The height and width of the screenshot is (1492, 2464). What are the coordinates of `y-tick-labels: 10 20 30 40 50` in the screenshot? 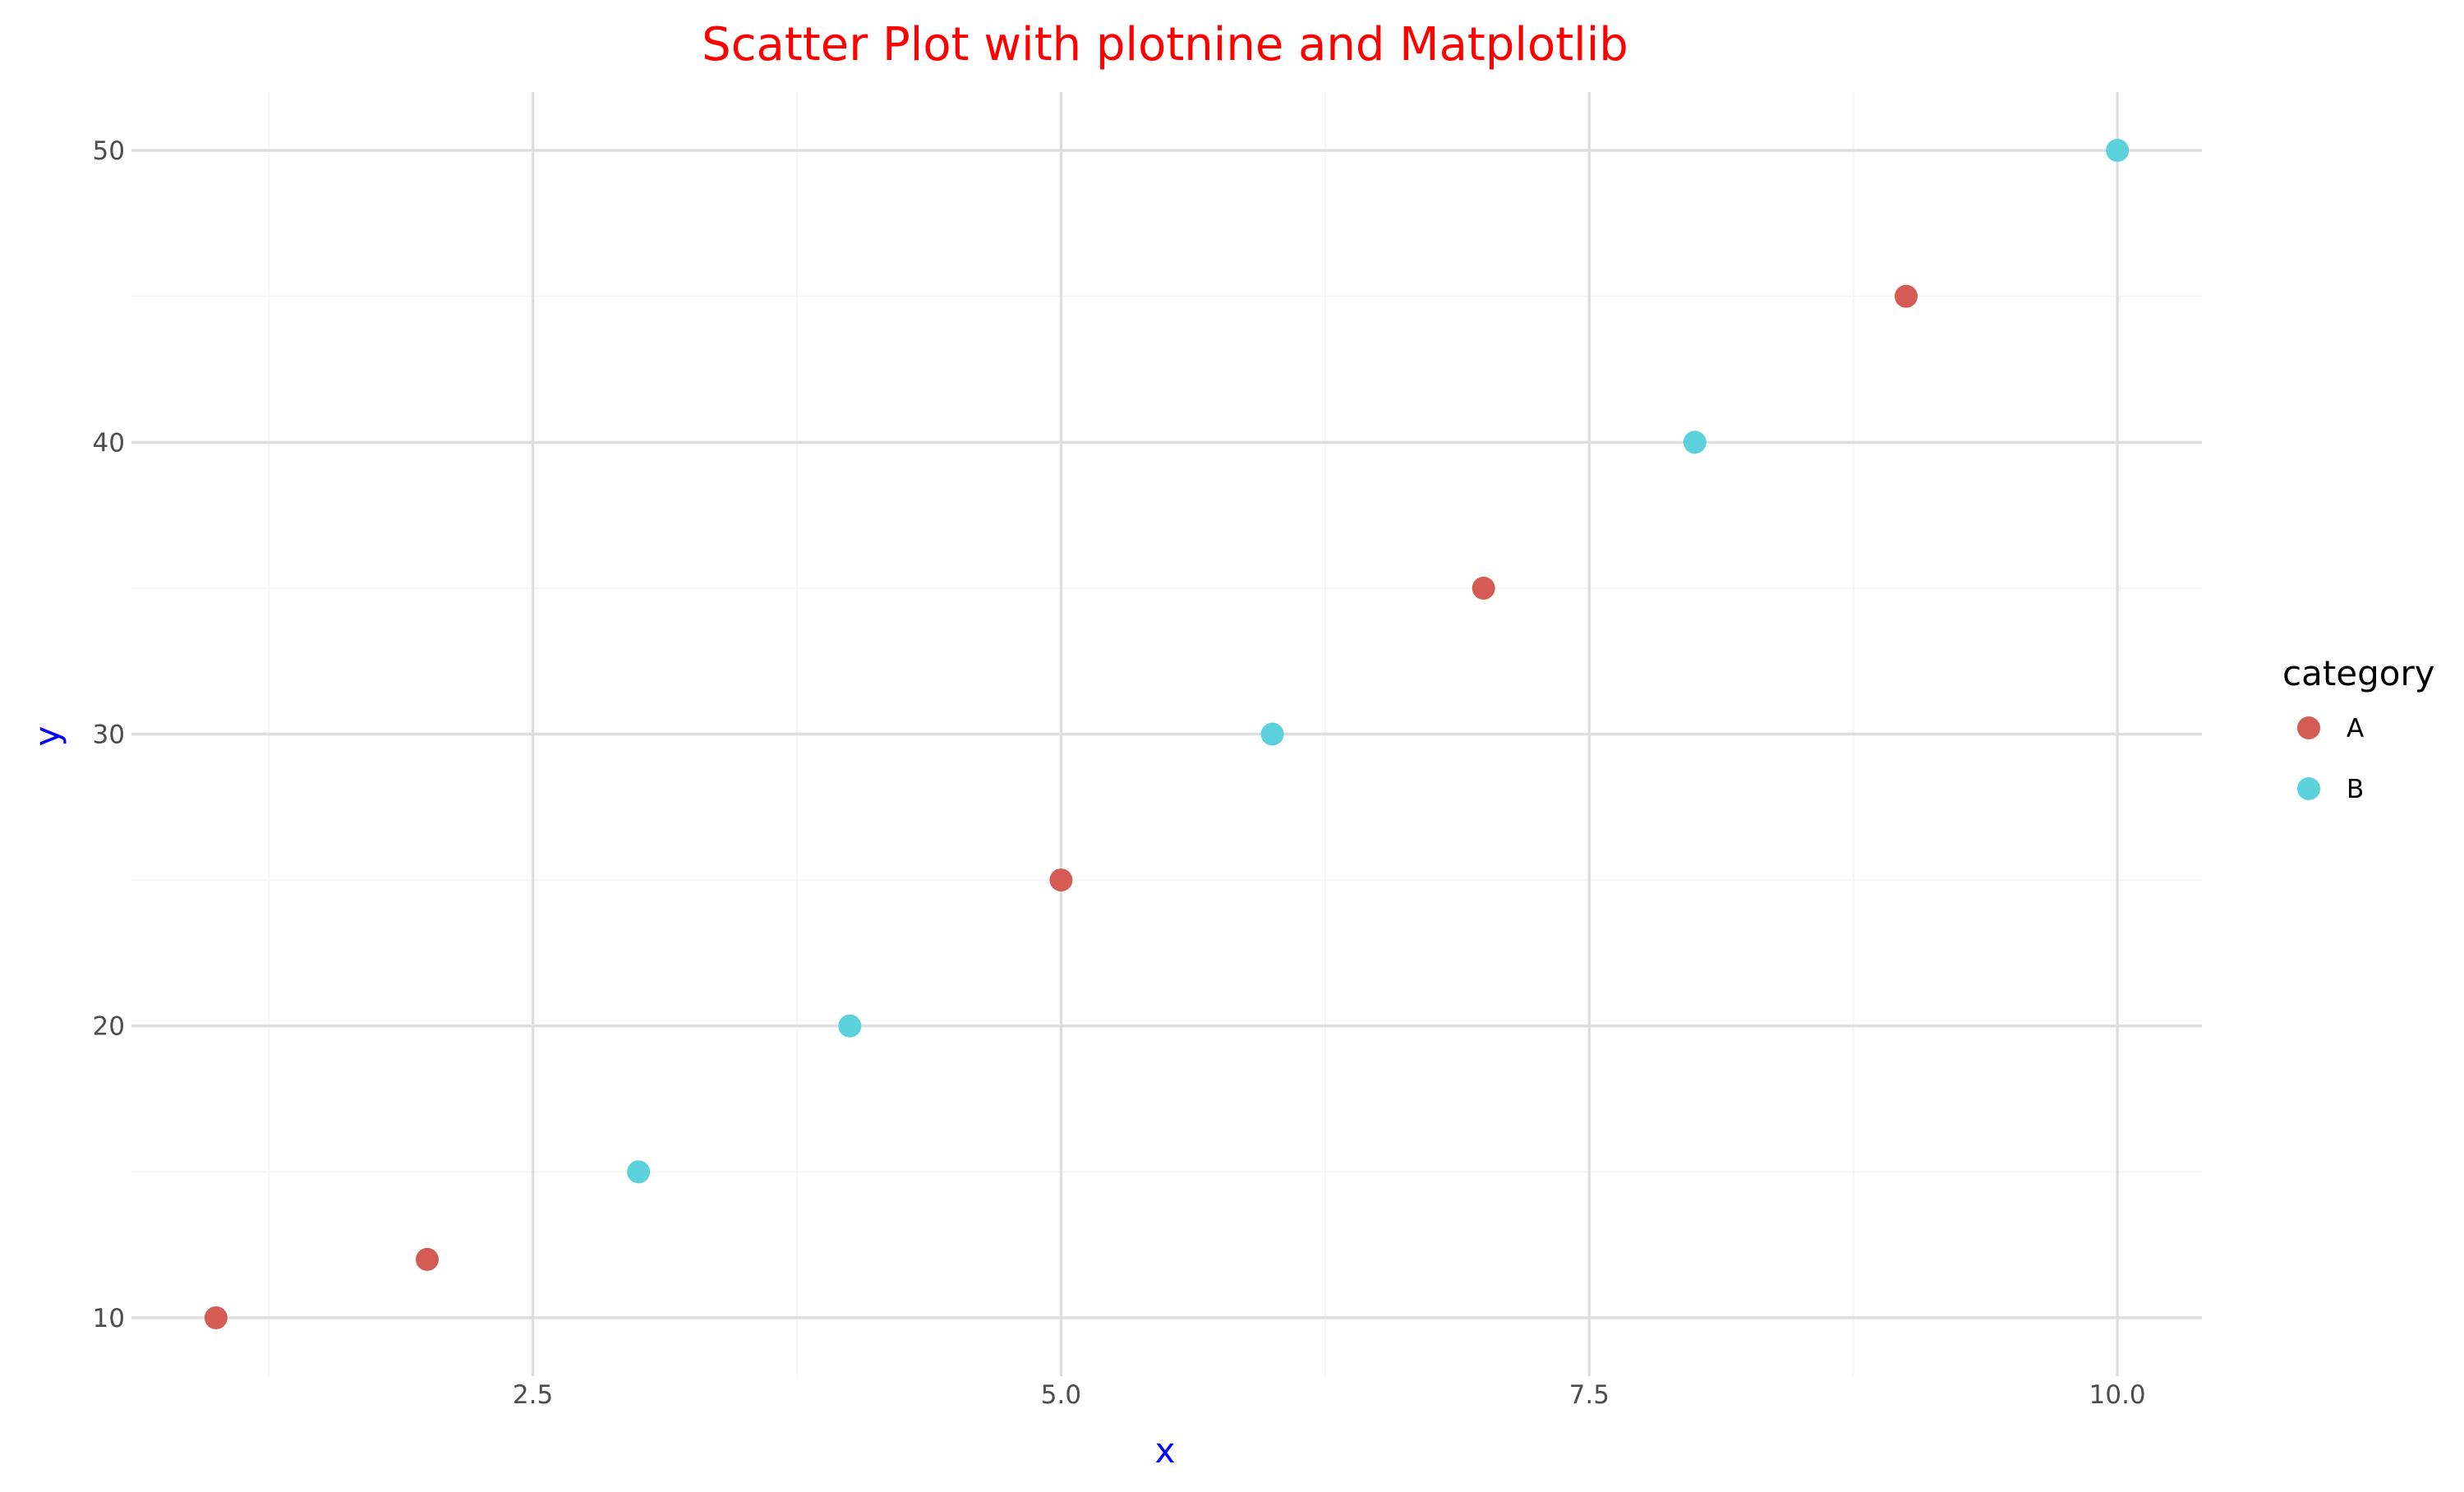 It's located at (109, 734).